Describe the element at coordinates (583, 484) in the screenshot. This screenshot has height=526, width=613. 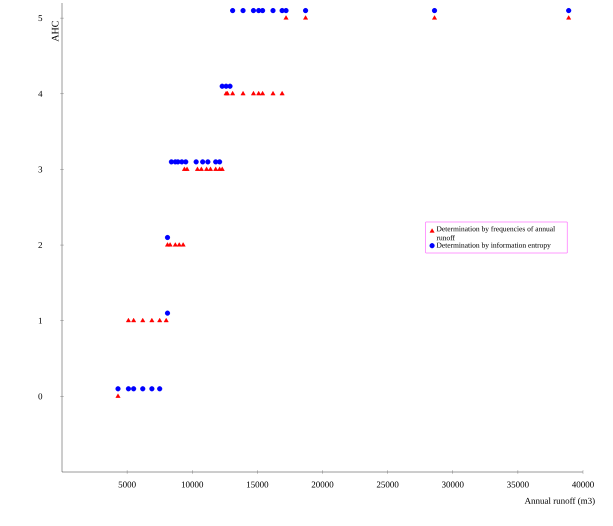
I see `x-tick-label: 40000` at that location.